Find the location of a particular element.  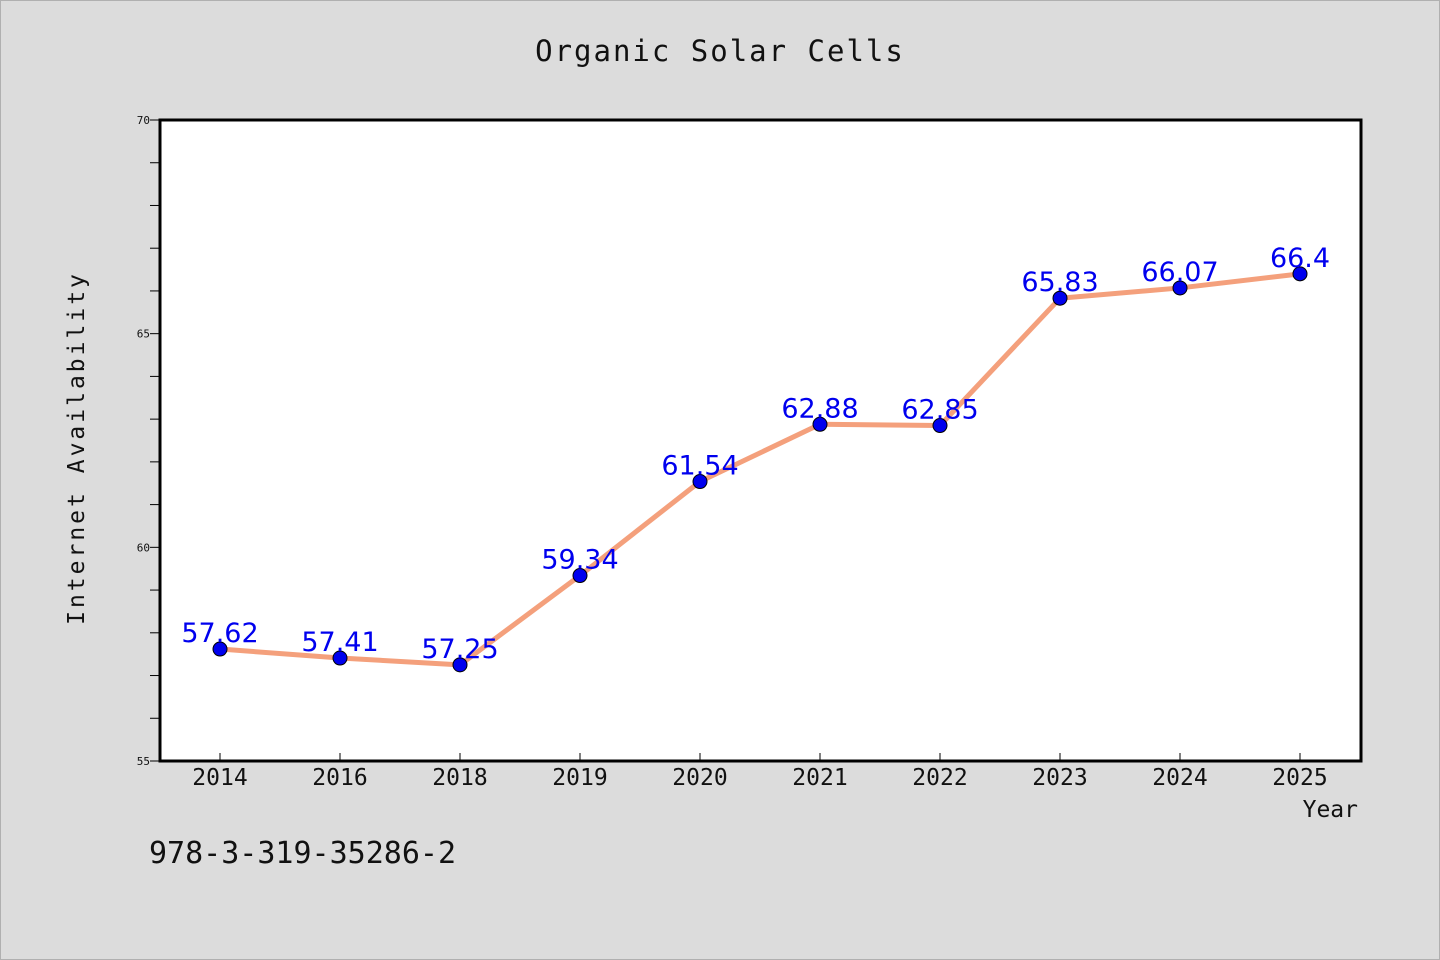

chart-title: Organic Solar Cells is located at coordinates (720, 51).